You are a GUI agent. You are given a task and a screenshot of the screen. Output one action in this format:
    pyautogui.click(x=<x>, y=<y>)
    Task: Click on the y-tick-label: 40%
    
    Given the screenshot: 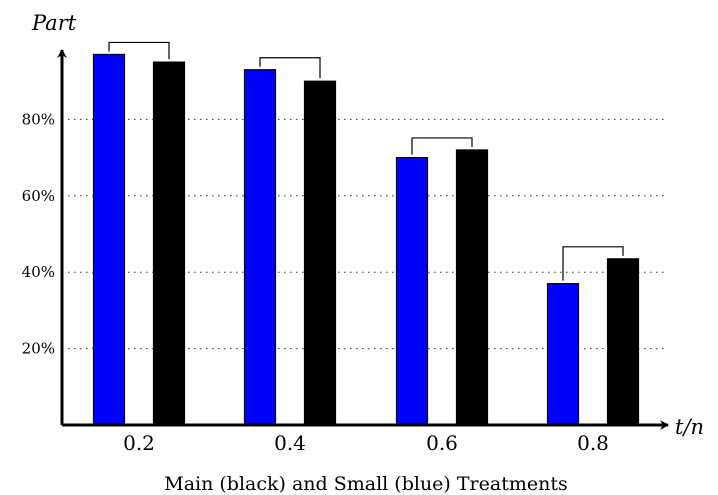 What is the action you would take?
    pyautogui.click(x=38, y=272)
    